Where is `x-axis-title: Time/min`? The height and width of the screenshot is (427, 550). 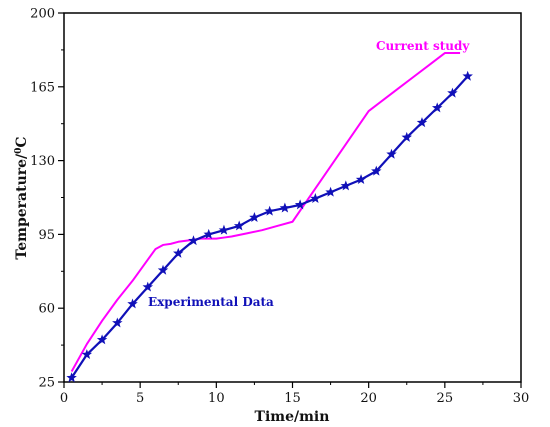 x-axis-title: Time/min is located at coordinates (292, 417).